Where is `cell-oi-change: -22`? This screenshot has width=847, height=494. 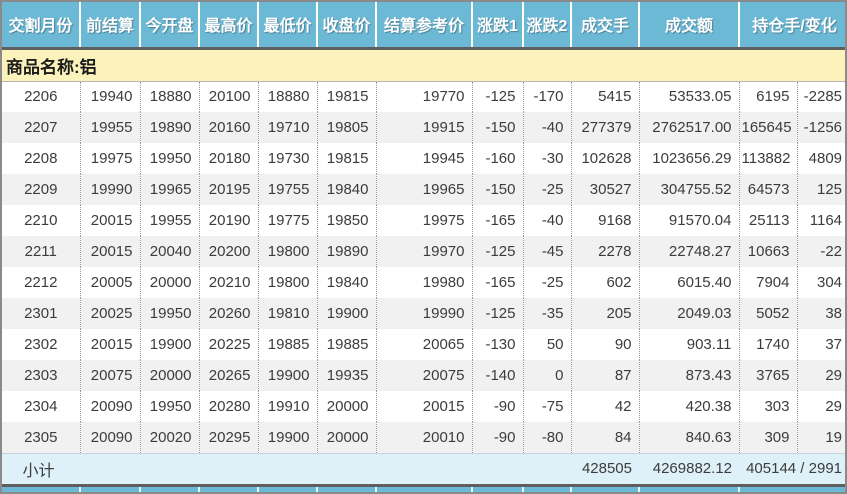 cell-oi-change: -22 is located at coordinates (821, 251).